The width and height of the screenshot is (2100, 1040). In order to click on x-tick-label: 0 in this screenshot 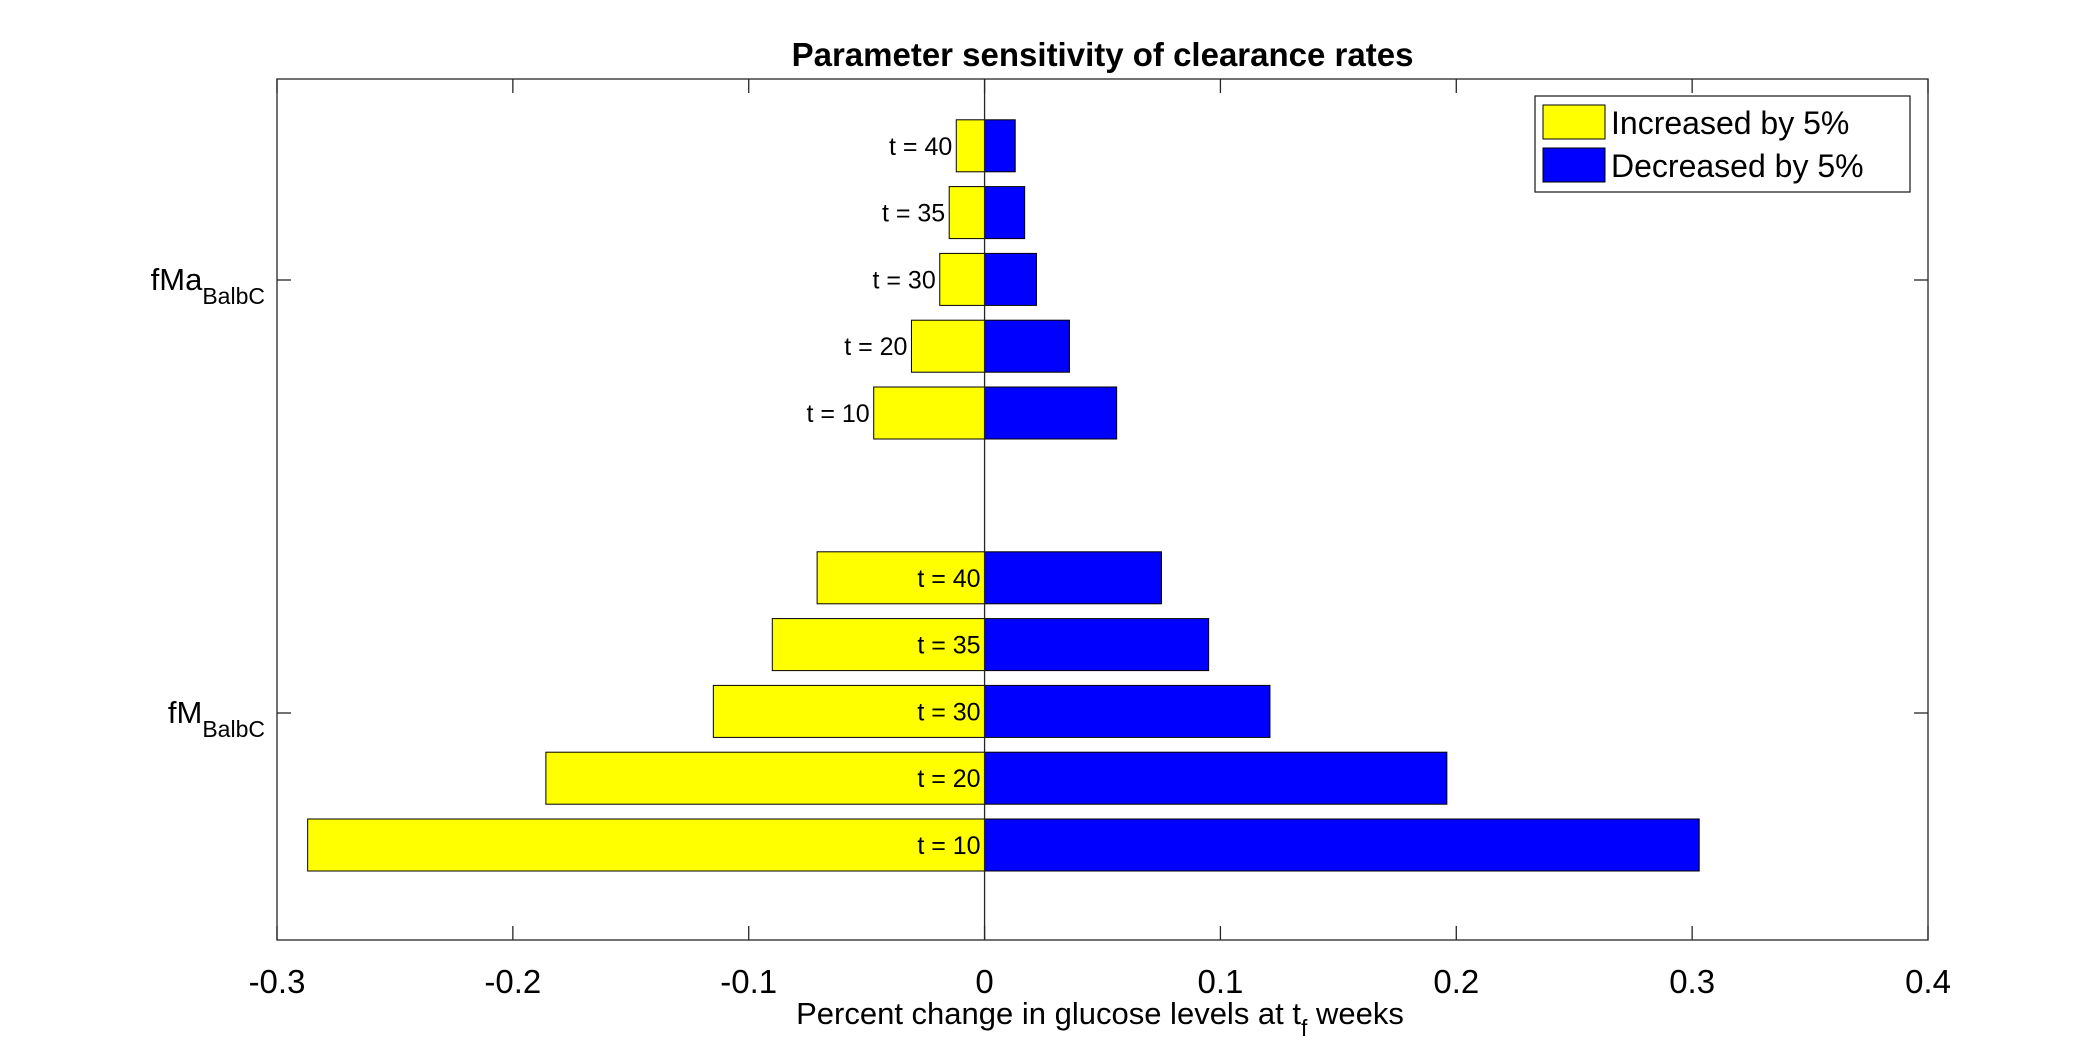, I will do `click(984, 981)`.